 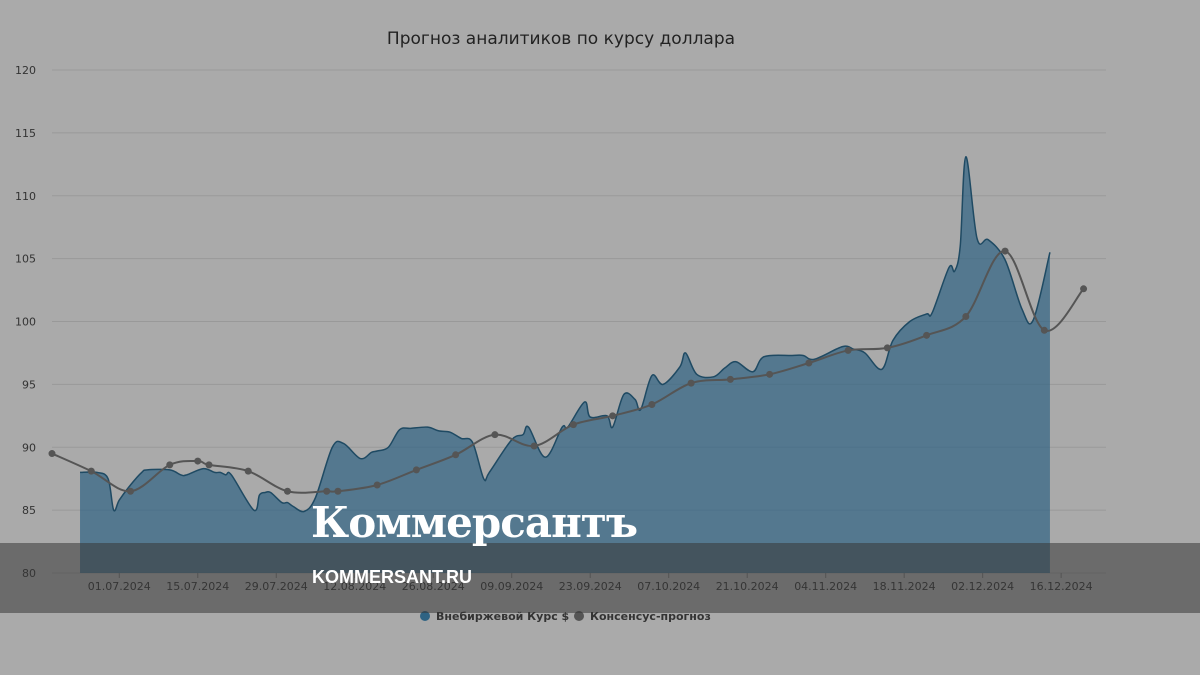 I want to click on y-tick-label: 100, so click(x=25, y=322).